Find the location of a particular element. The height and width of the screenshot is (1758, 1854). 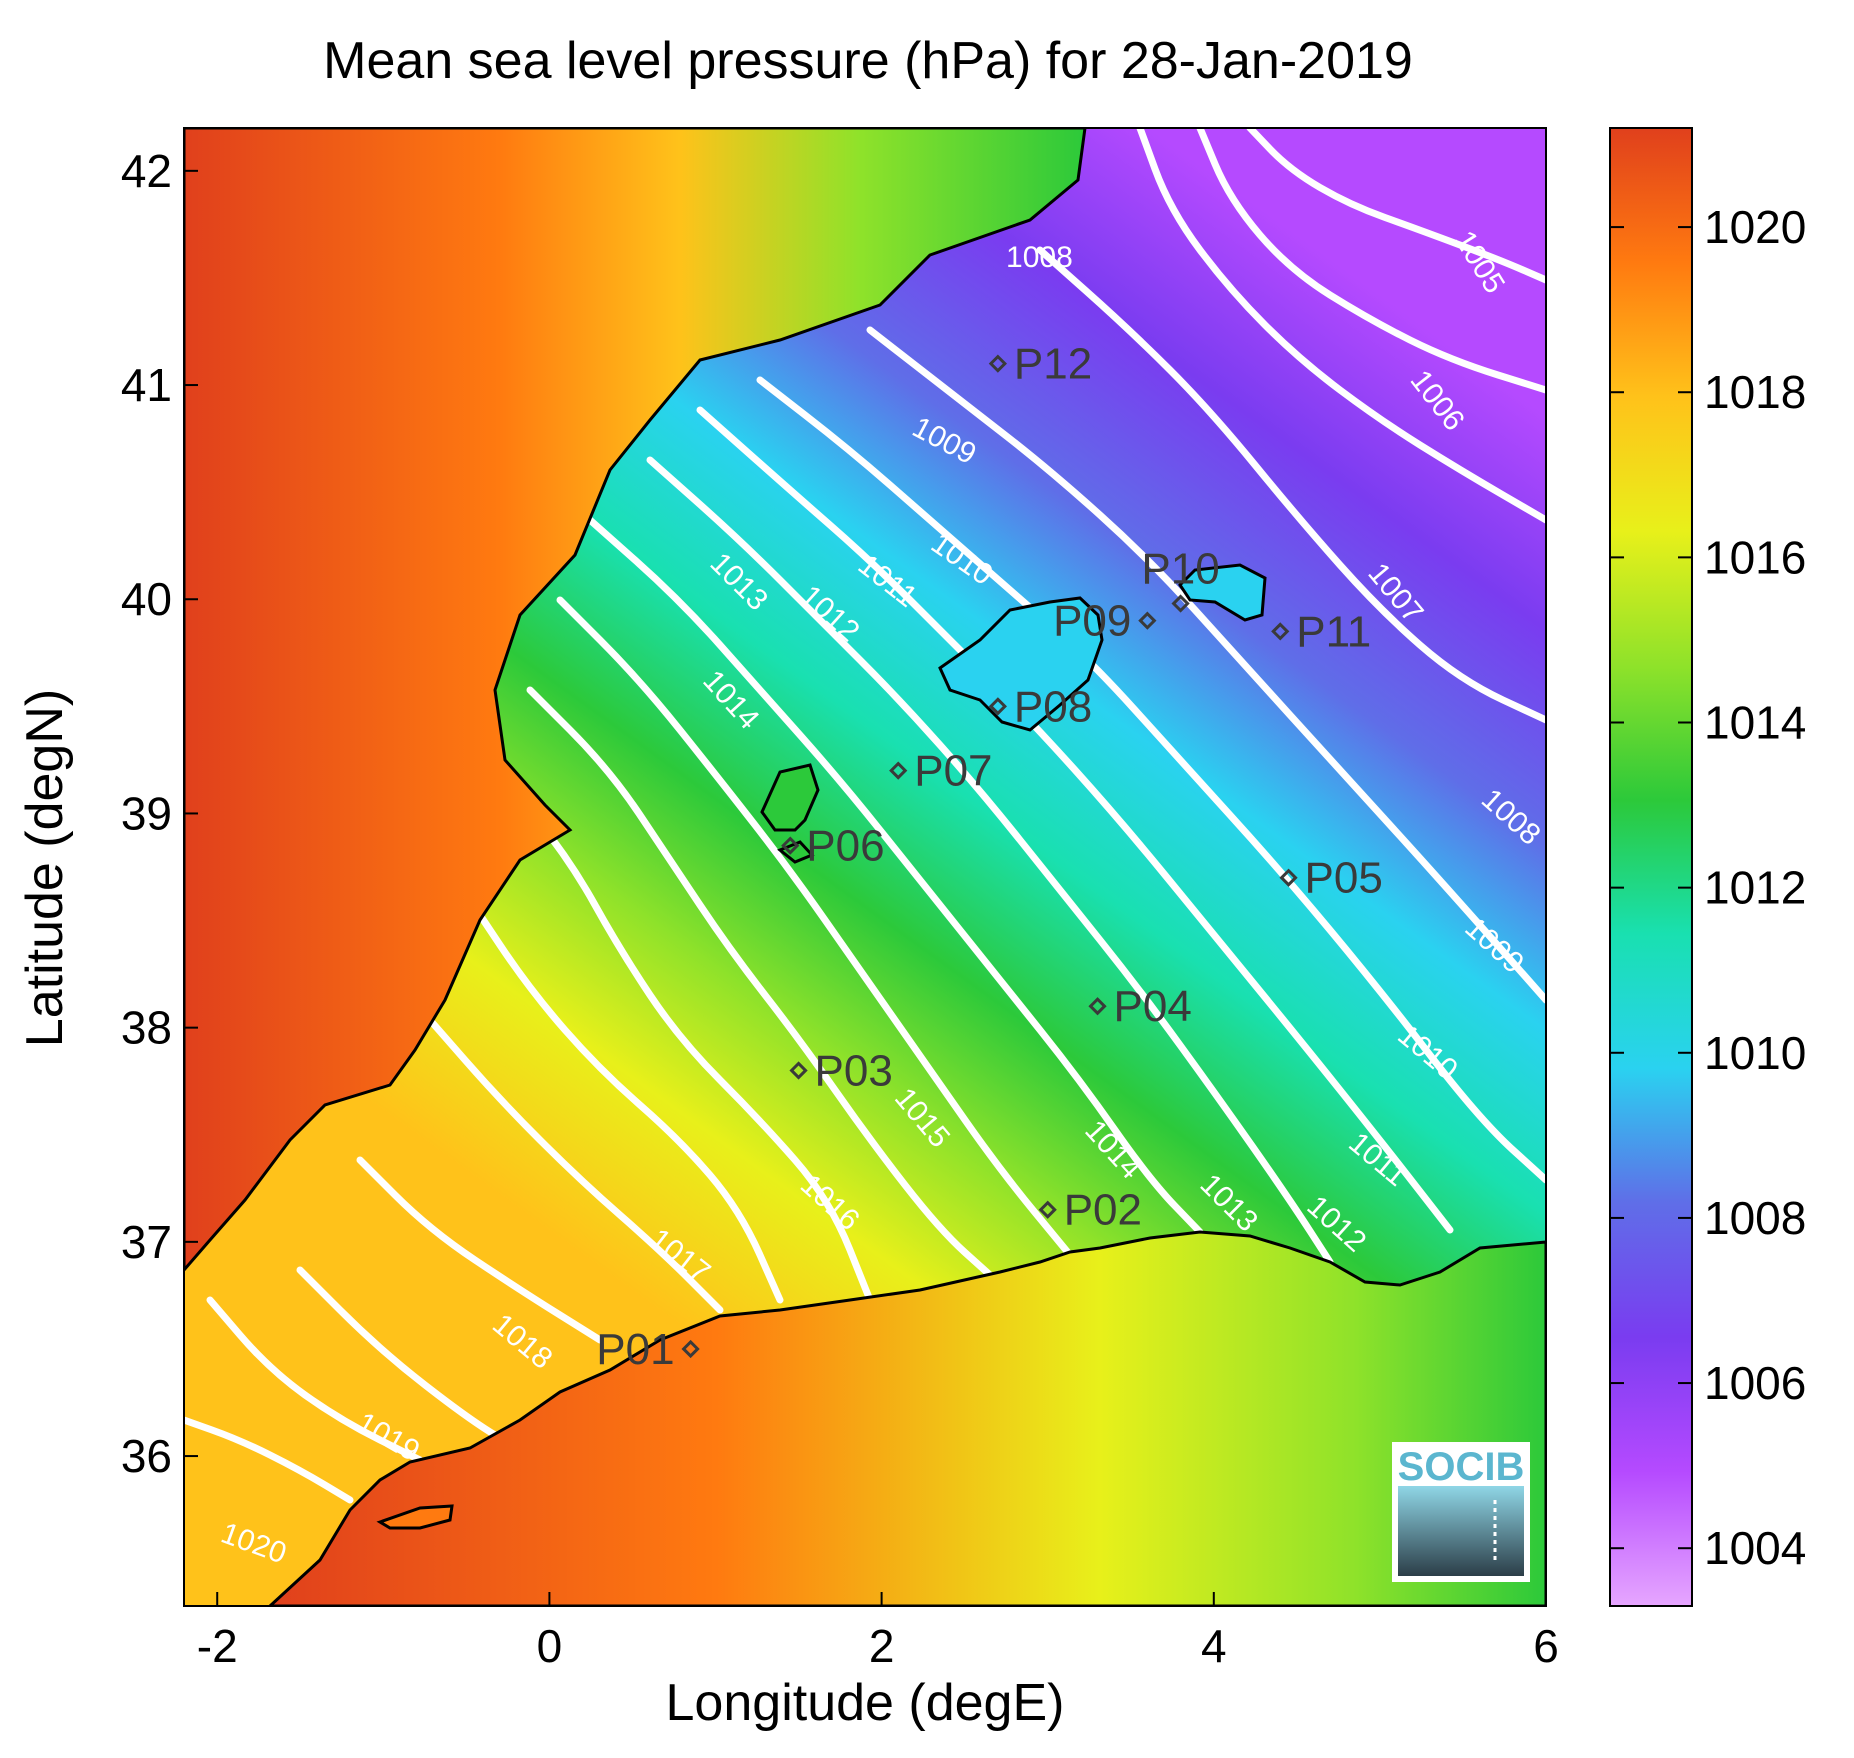

y-tick-label: 38 is located at coordinates (146, 1028).